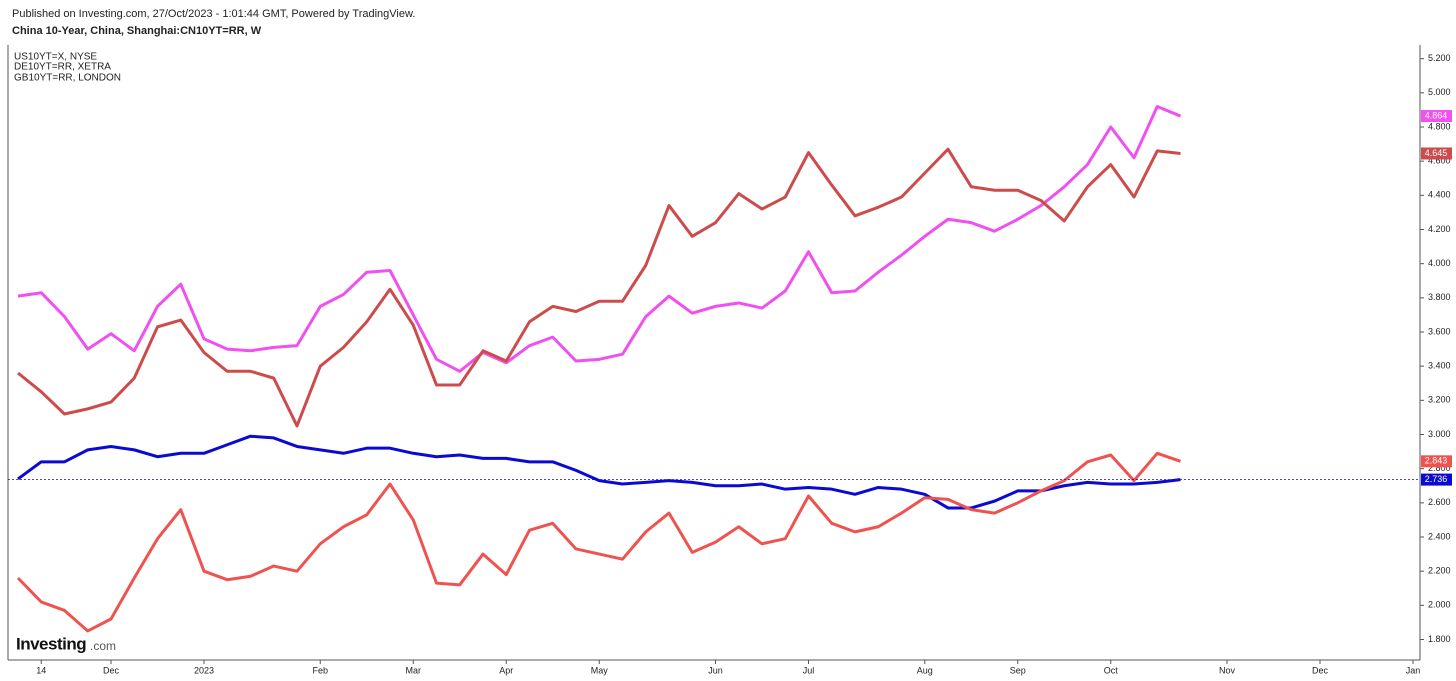  Describe the element at coordinates (599, 472) in the screenshot. I see `series-line` at that location.